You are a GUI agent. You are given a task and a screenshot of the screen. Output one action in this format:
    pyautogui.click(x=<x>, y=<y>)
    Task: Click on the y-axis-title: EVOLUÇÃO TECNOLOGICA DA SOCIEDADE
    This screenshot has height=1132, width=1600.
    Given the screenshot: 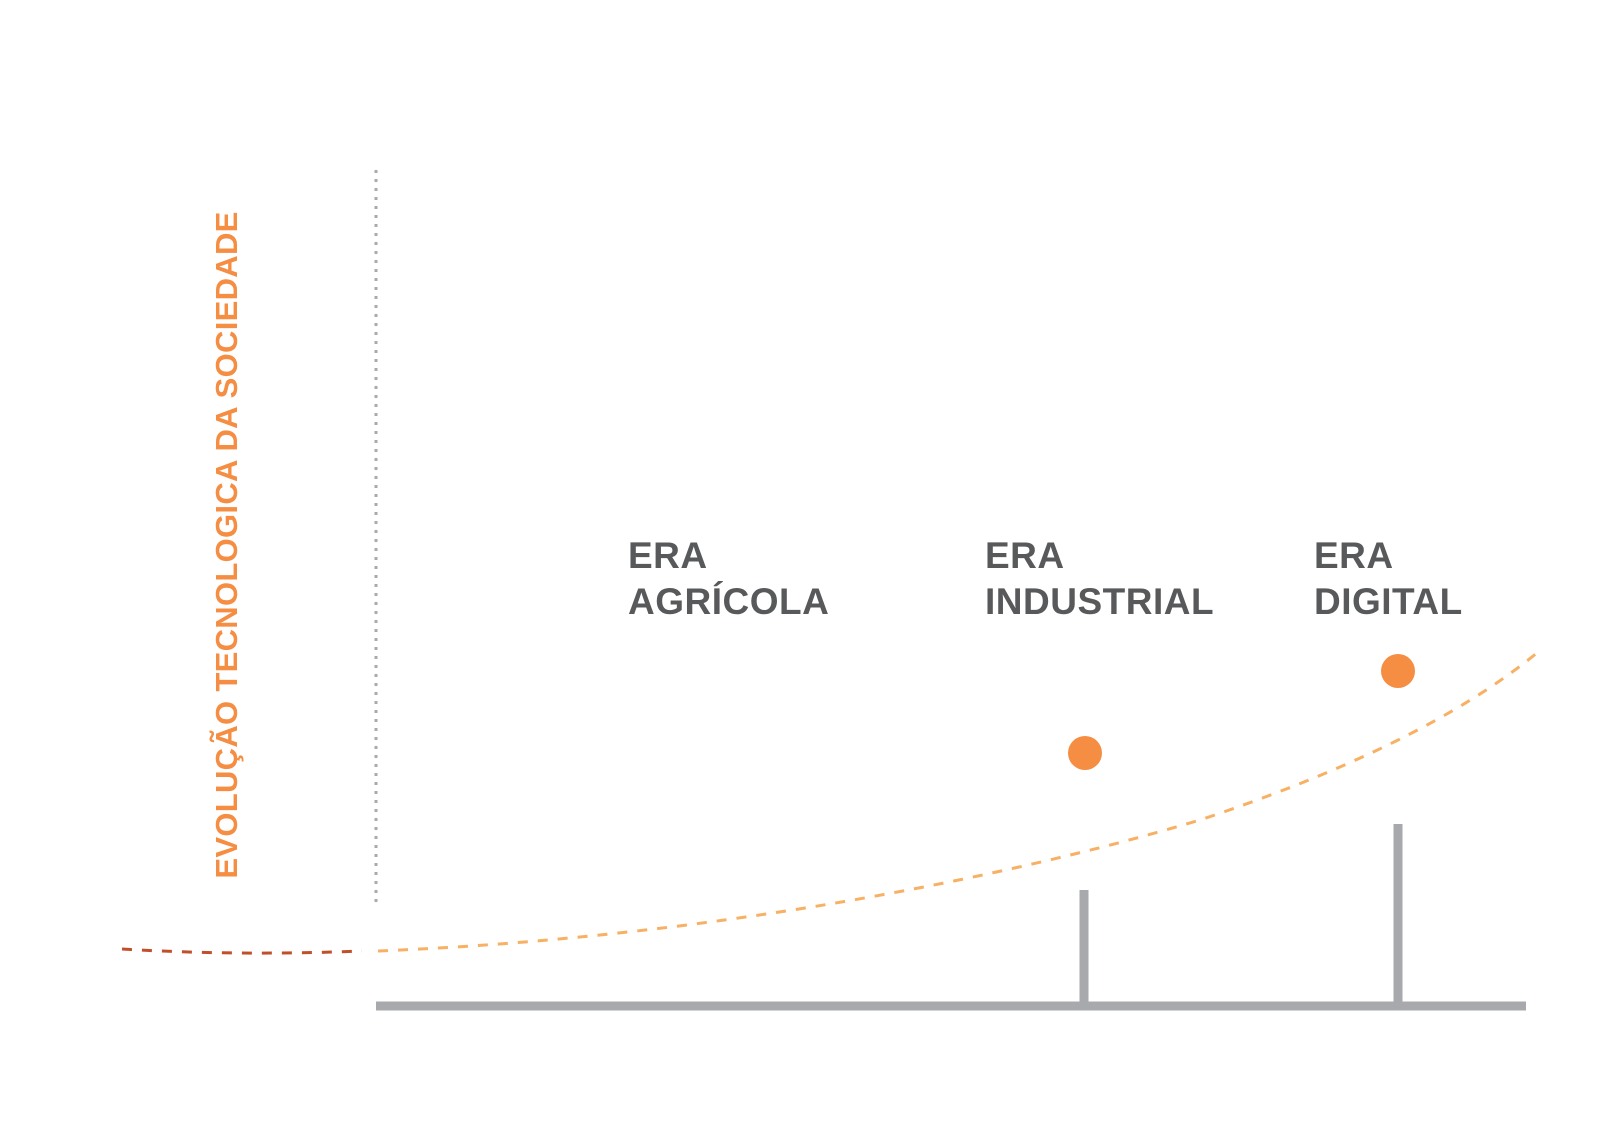 What is the action you would take?
    pyautogui.click(x=226, y=545)
    